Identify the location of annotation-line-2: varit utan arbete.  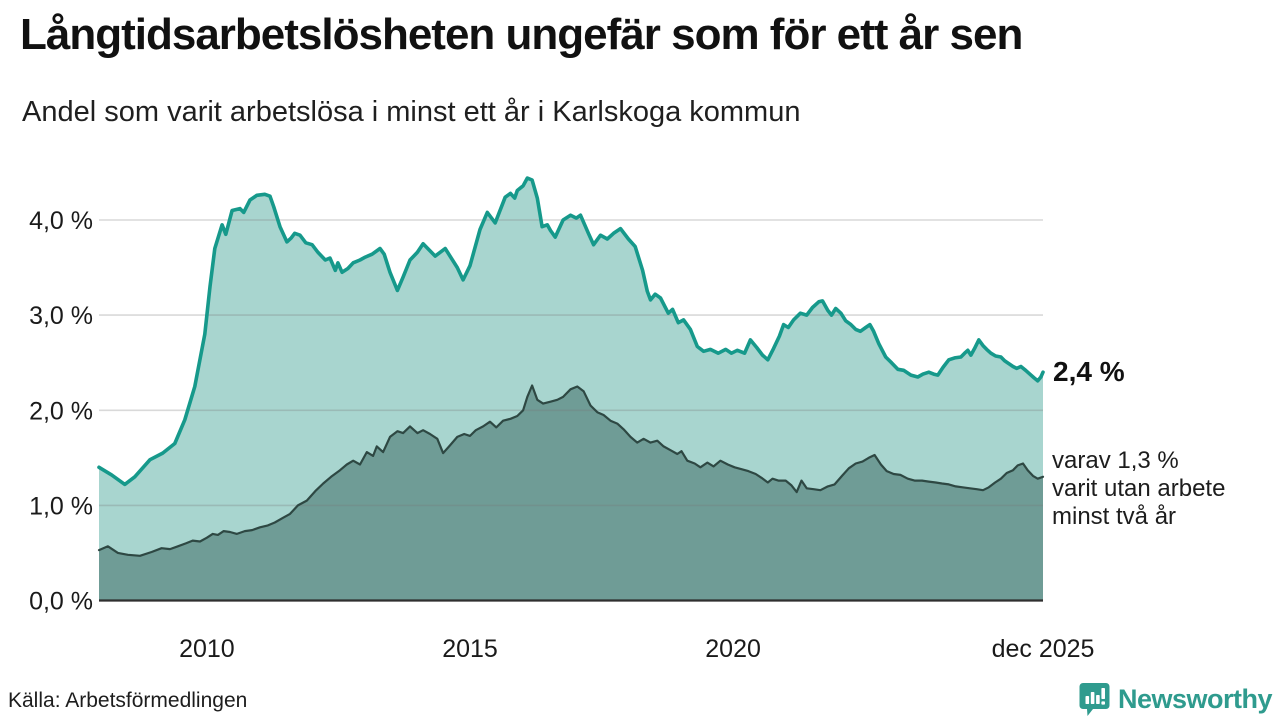
(1139, 488).